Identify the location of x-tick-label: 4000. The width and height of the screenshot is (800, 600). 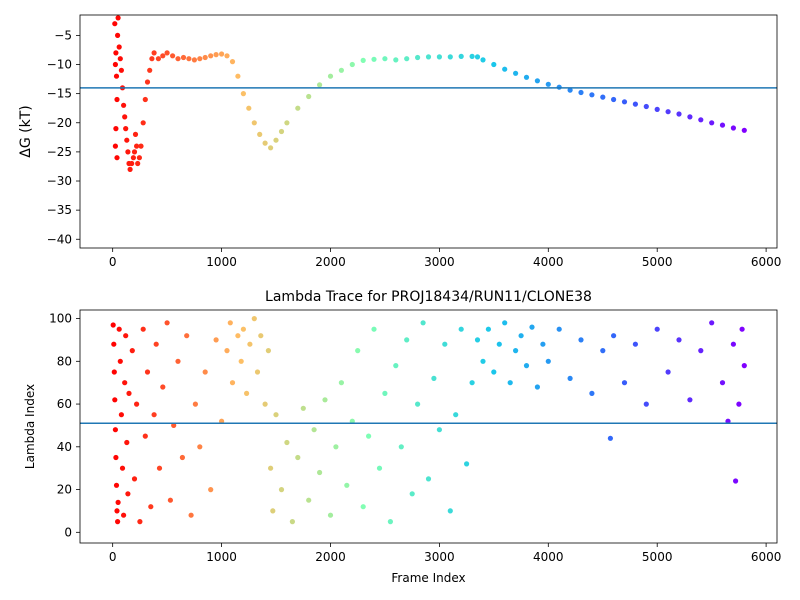
(548, 262).